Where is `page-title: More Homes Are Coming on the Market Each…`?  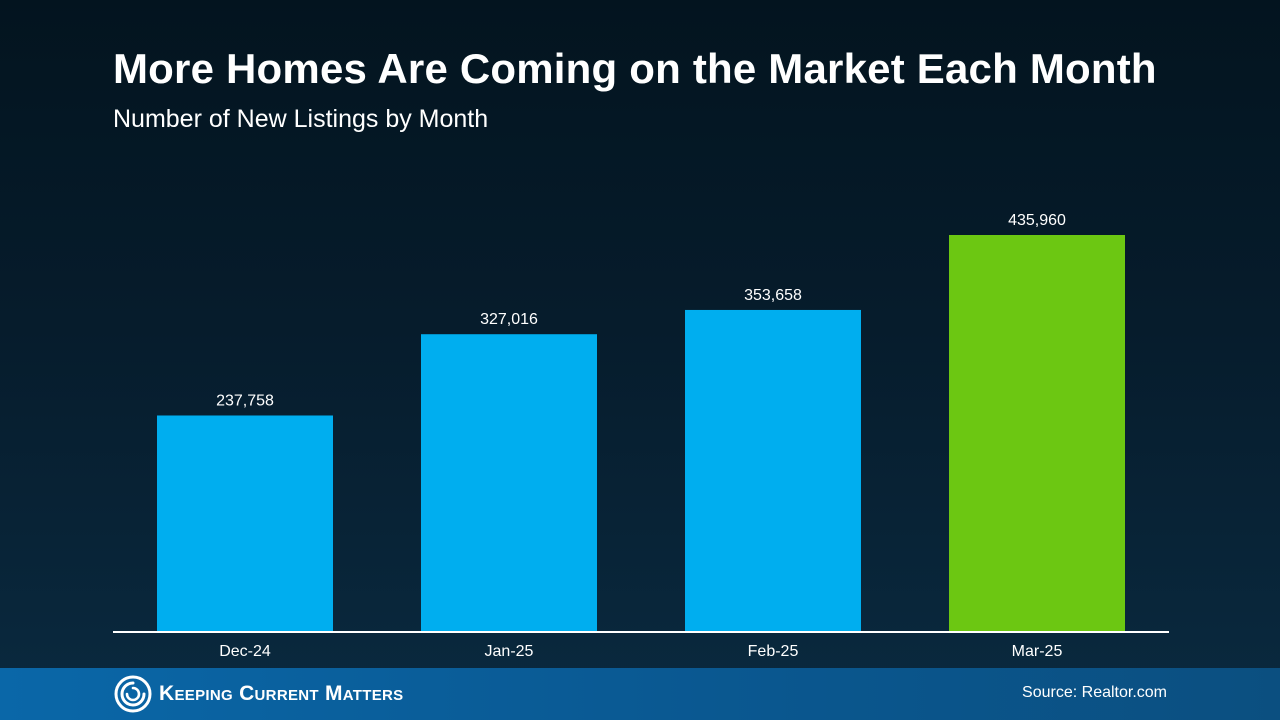 page-title: More Homes Are Coming on the Market Each… is located at coordinates (635, 68).